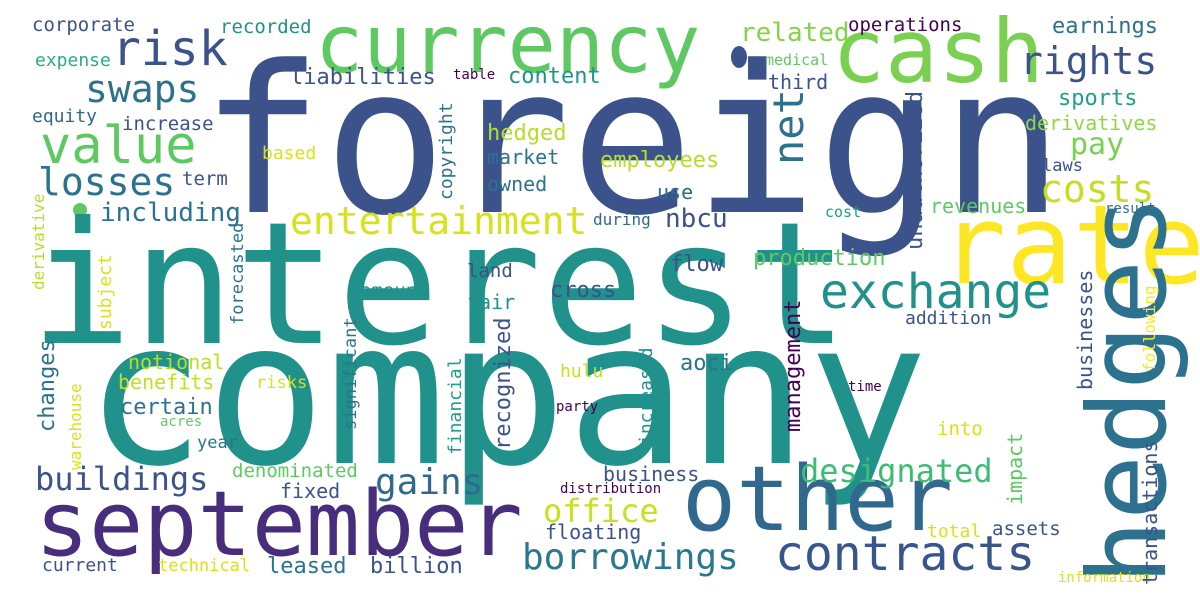 The width and height of the screenshot is (1200, 600). What do you see at coordinates (204, 566) in the screenshot?
I see `word-technical: technical` at bounding box center [204, 566].